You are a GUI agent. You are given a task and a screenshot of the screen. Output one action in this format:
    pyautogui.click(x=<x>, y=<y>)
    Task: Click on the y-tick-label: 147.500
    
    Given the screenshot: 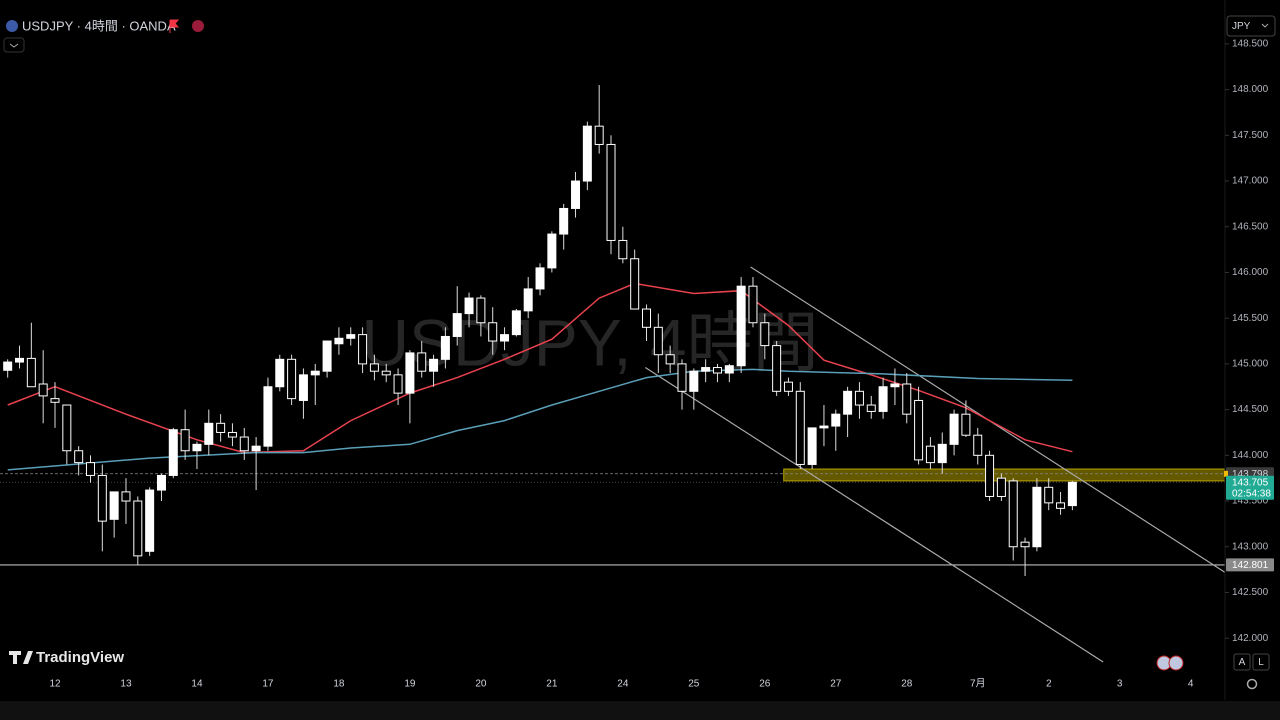 What is the action you would take?
    pyautogui.click(x=1250, y=135)
    